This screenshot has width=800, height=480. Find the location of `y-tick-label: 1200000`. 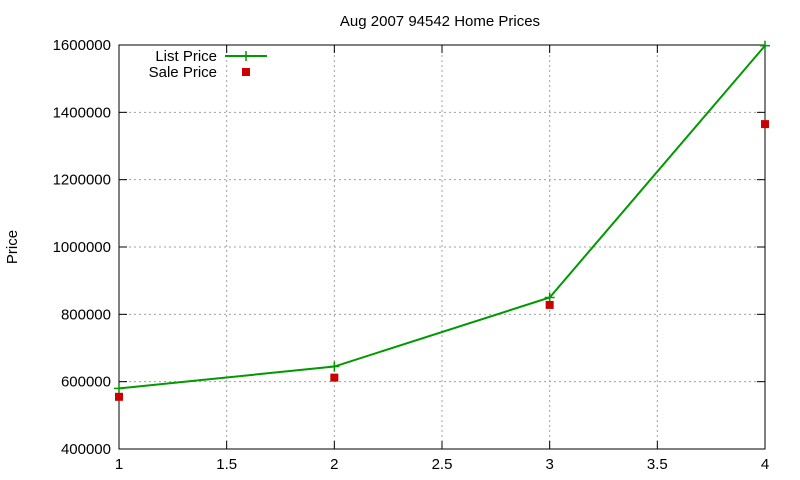

y-tick-label: 1200000 is located at coordinates (82, 180).